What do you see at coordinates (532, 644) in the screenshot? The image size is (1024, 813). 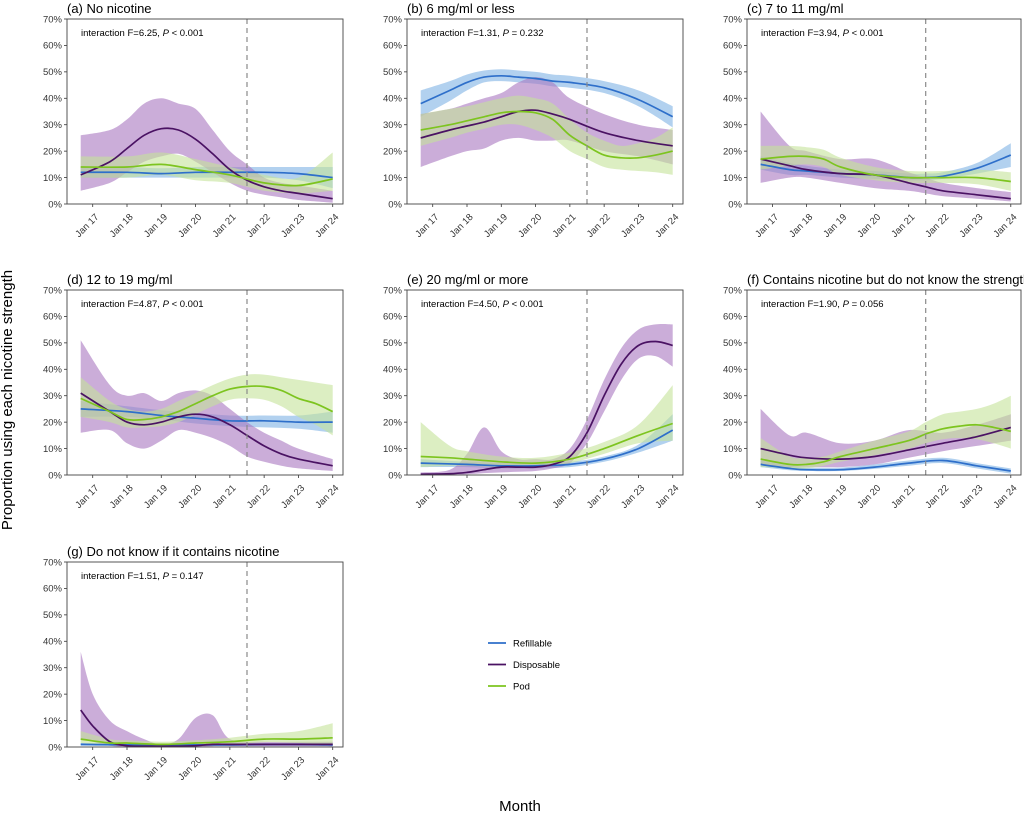 I see `legend-label: Refillable` at bounding box center [532, 644].